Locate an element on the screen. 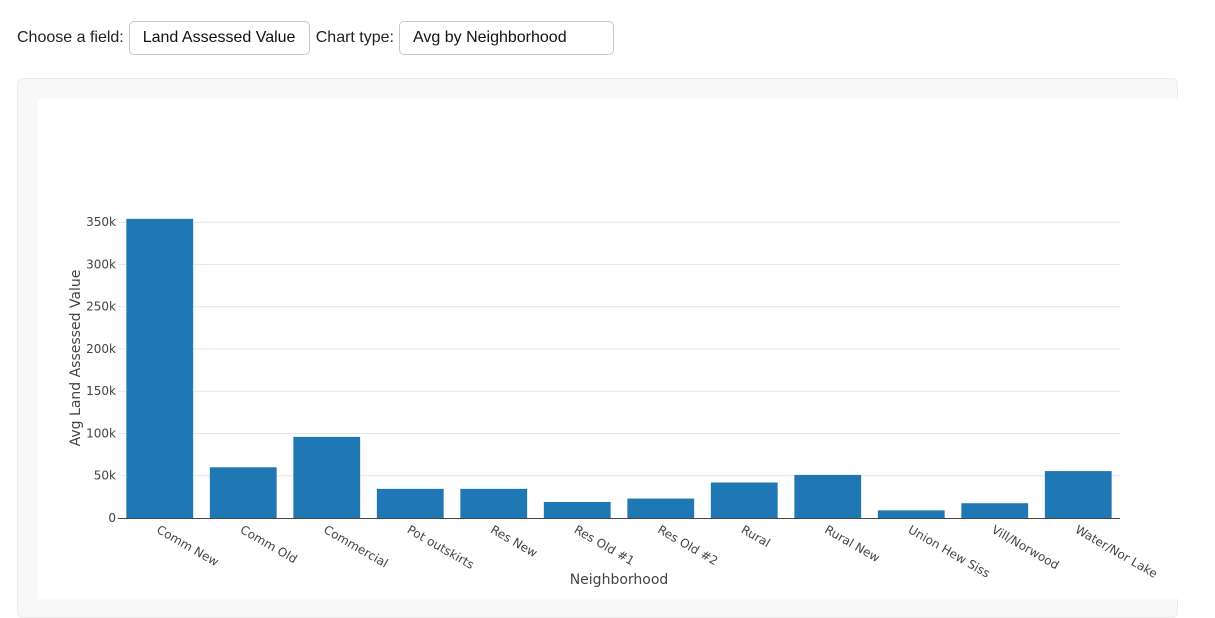 This screenshot has height=618, width=1215. x-tick-label: Comm New is located at coordinates (187, 545).